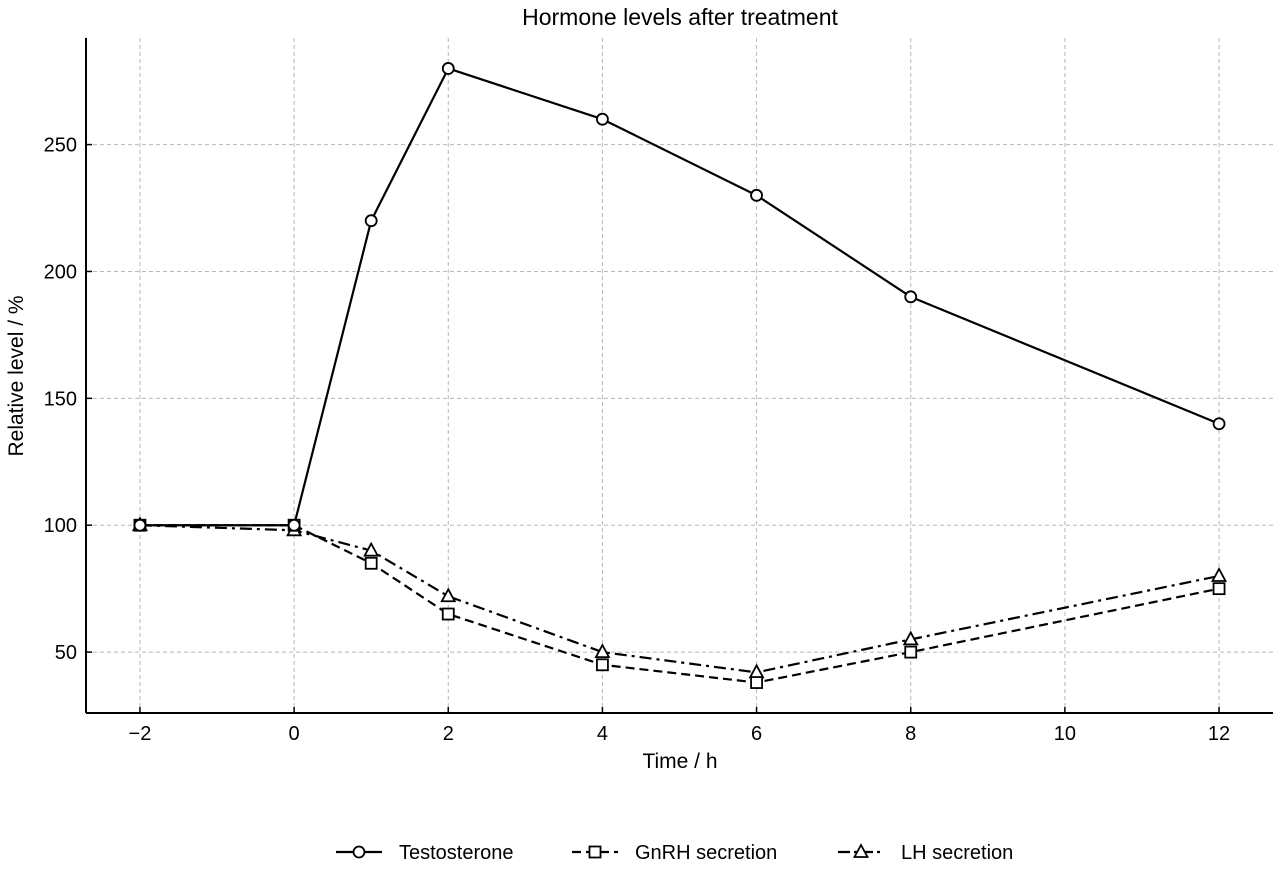  Describe the element at coordinates (1065, 734) in the screenshot. I see `x-tick-label: 10` at that location.